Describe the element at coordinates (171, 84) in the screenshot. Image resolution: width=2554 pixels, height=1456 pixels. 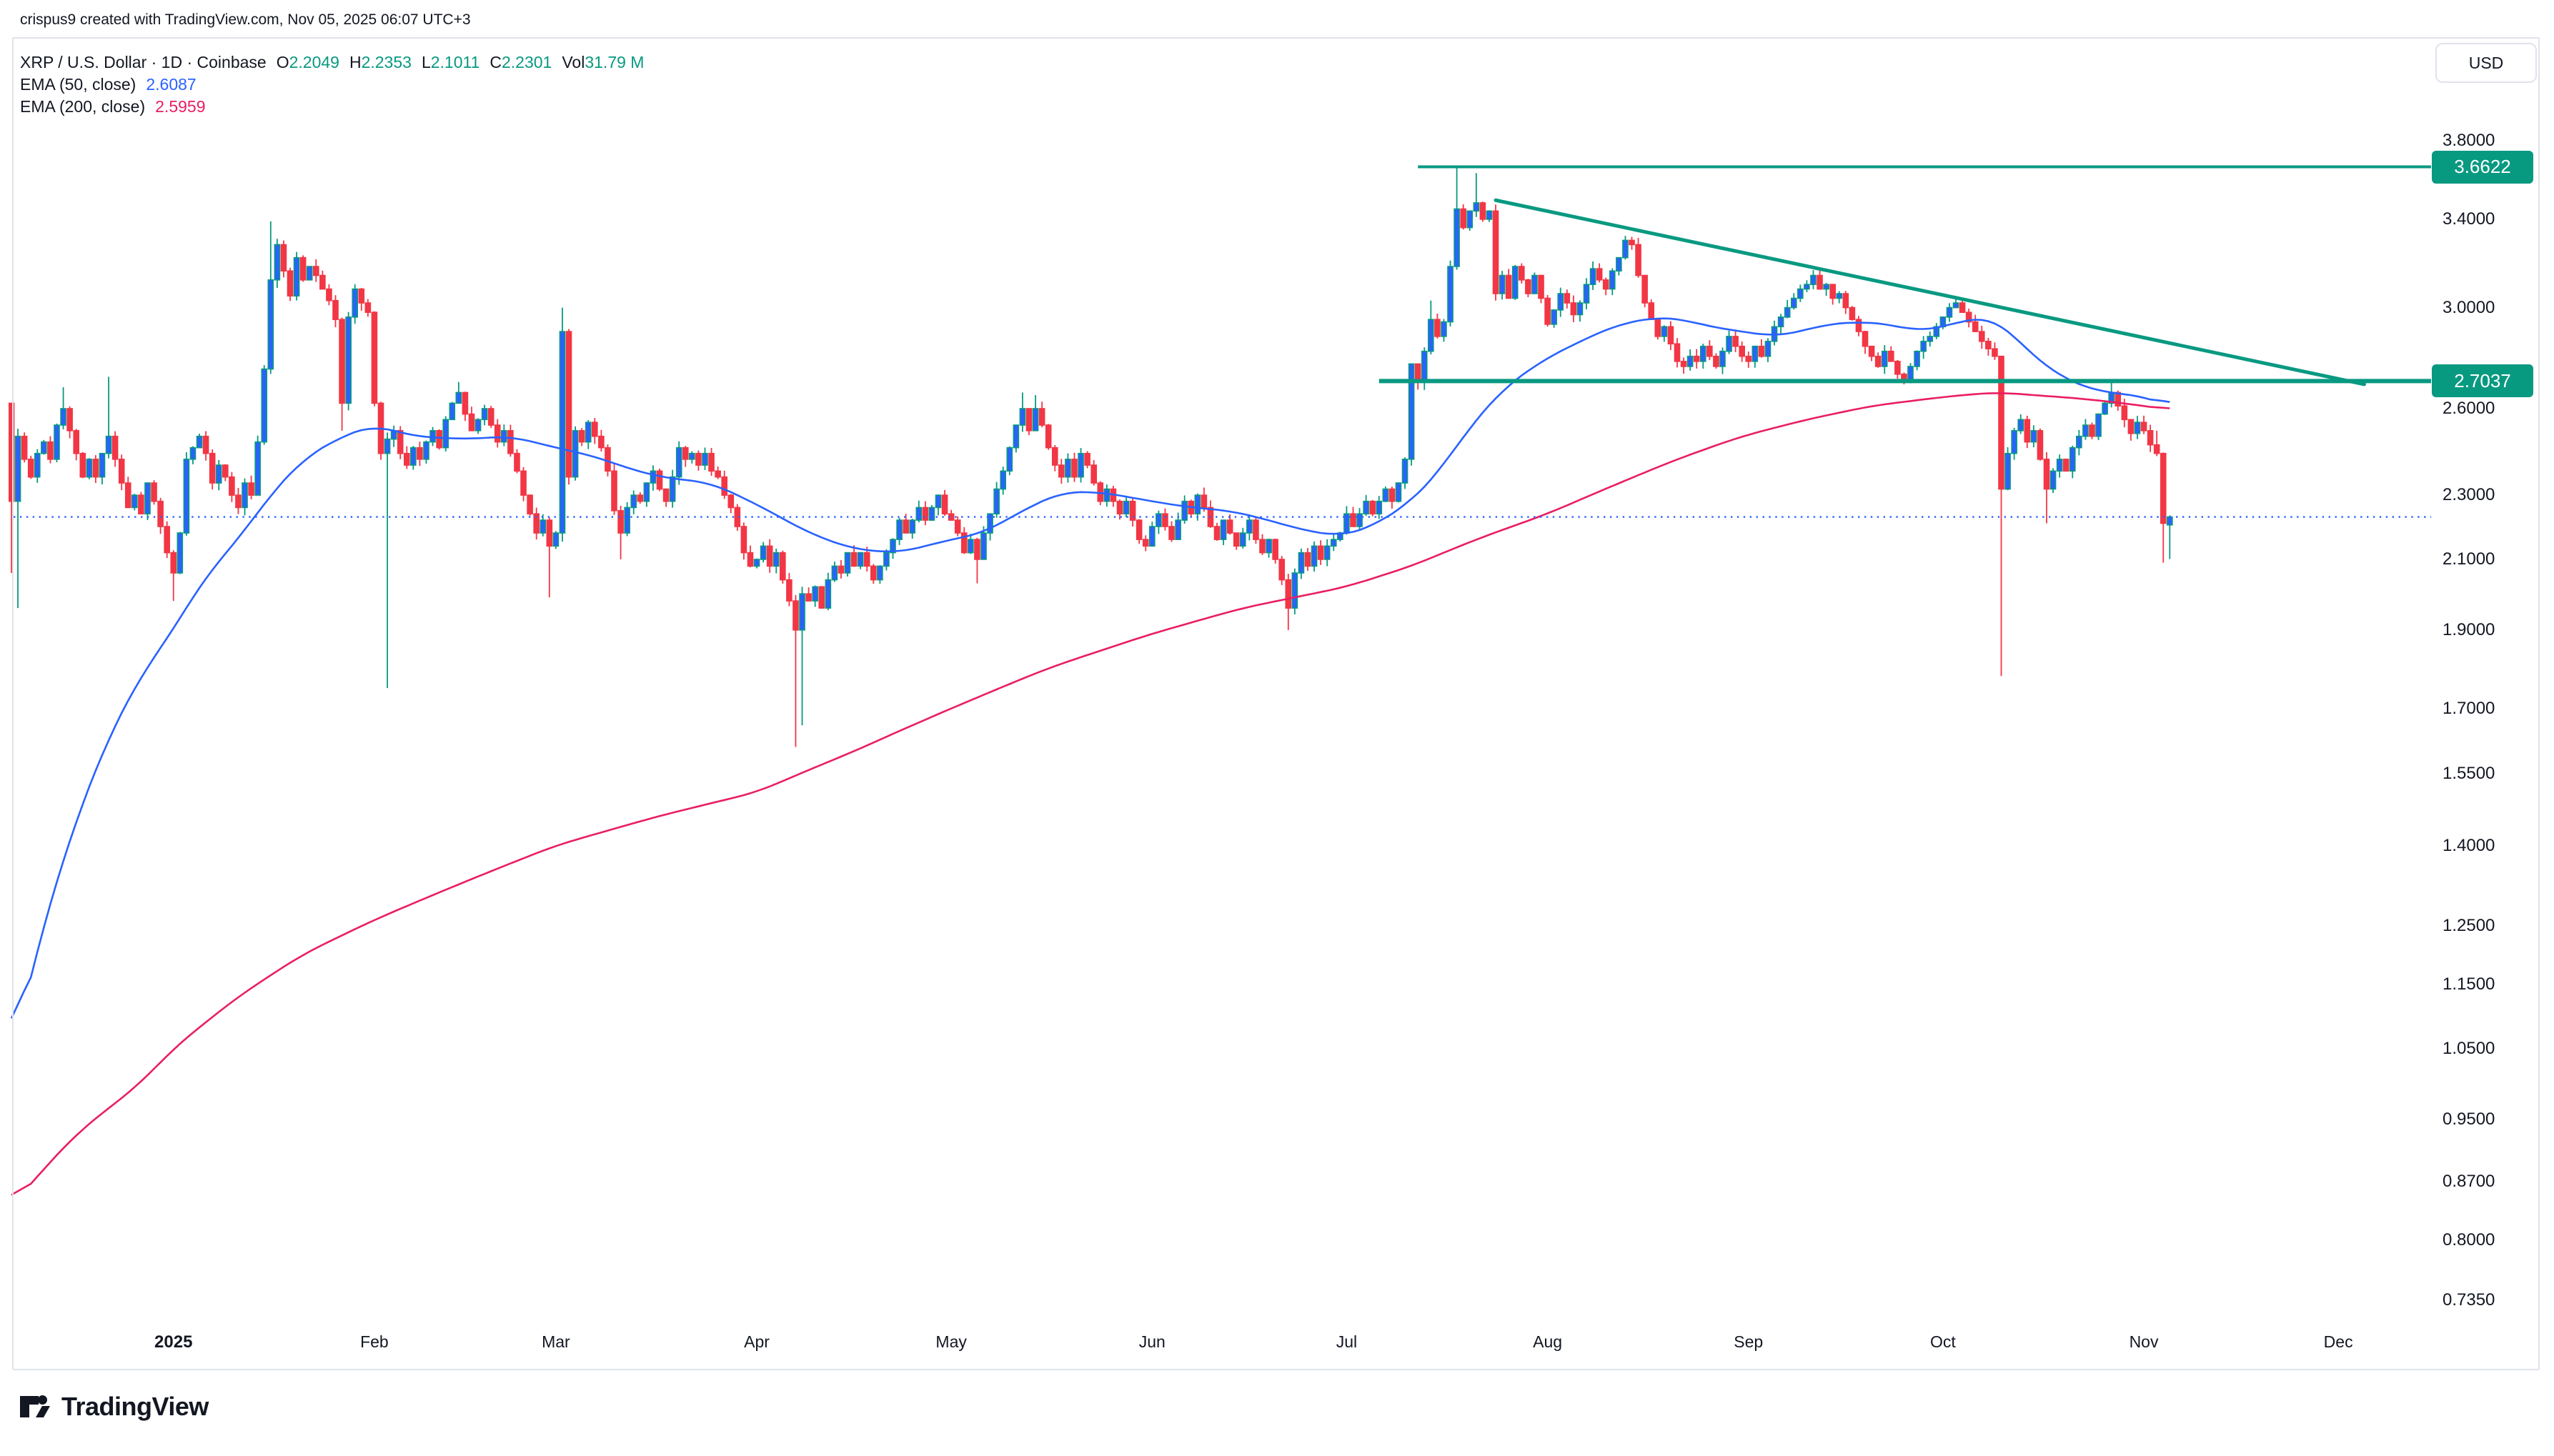
I see `ema50-value: 2.6087` at that location.